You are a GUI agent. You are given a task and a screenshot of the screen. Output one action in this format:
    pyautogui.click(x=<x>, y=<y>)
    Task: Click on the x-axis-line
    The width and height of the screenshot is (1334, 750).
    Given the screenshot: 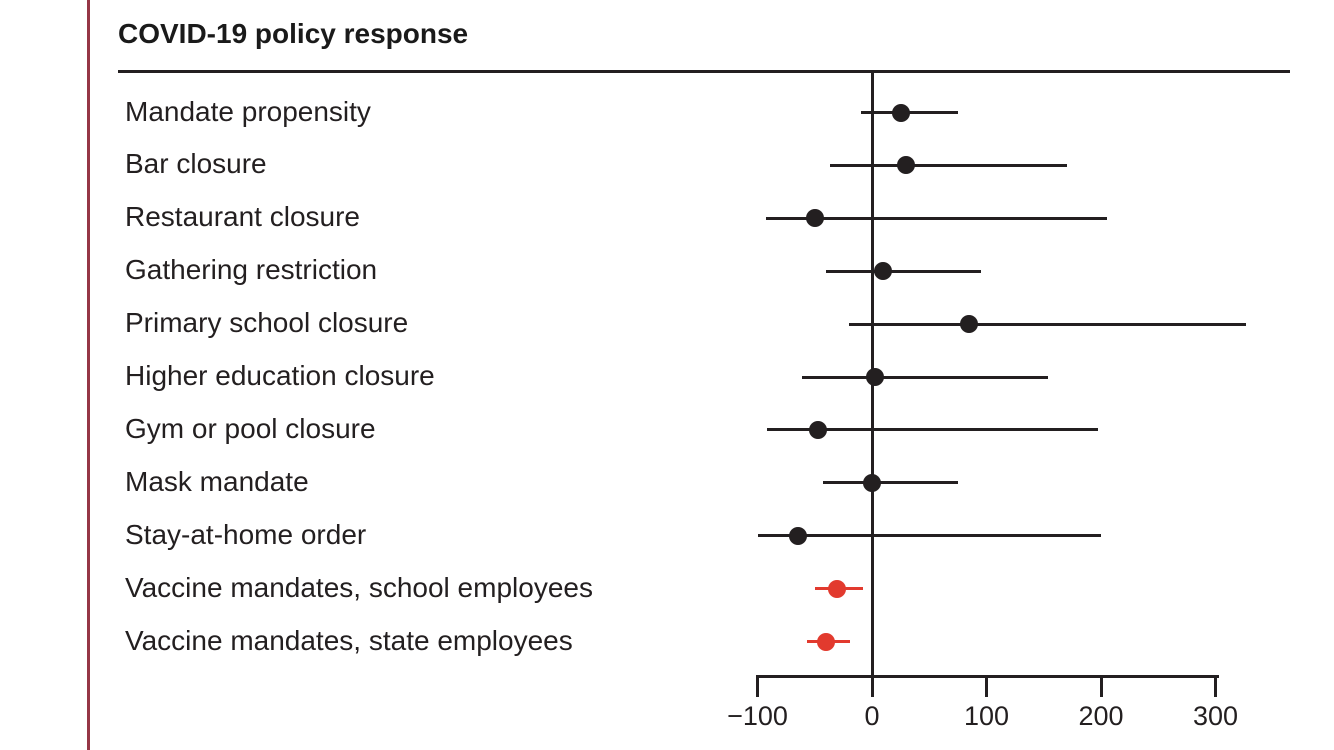 What is the action you would take?
    pyautogui.click(x=988, y=676)
    